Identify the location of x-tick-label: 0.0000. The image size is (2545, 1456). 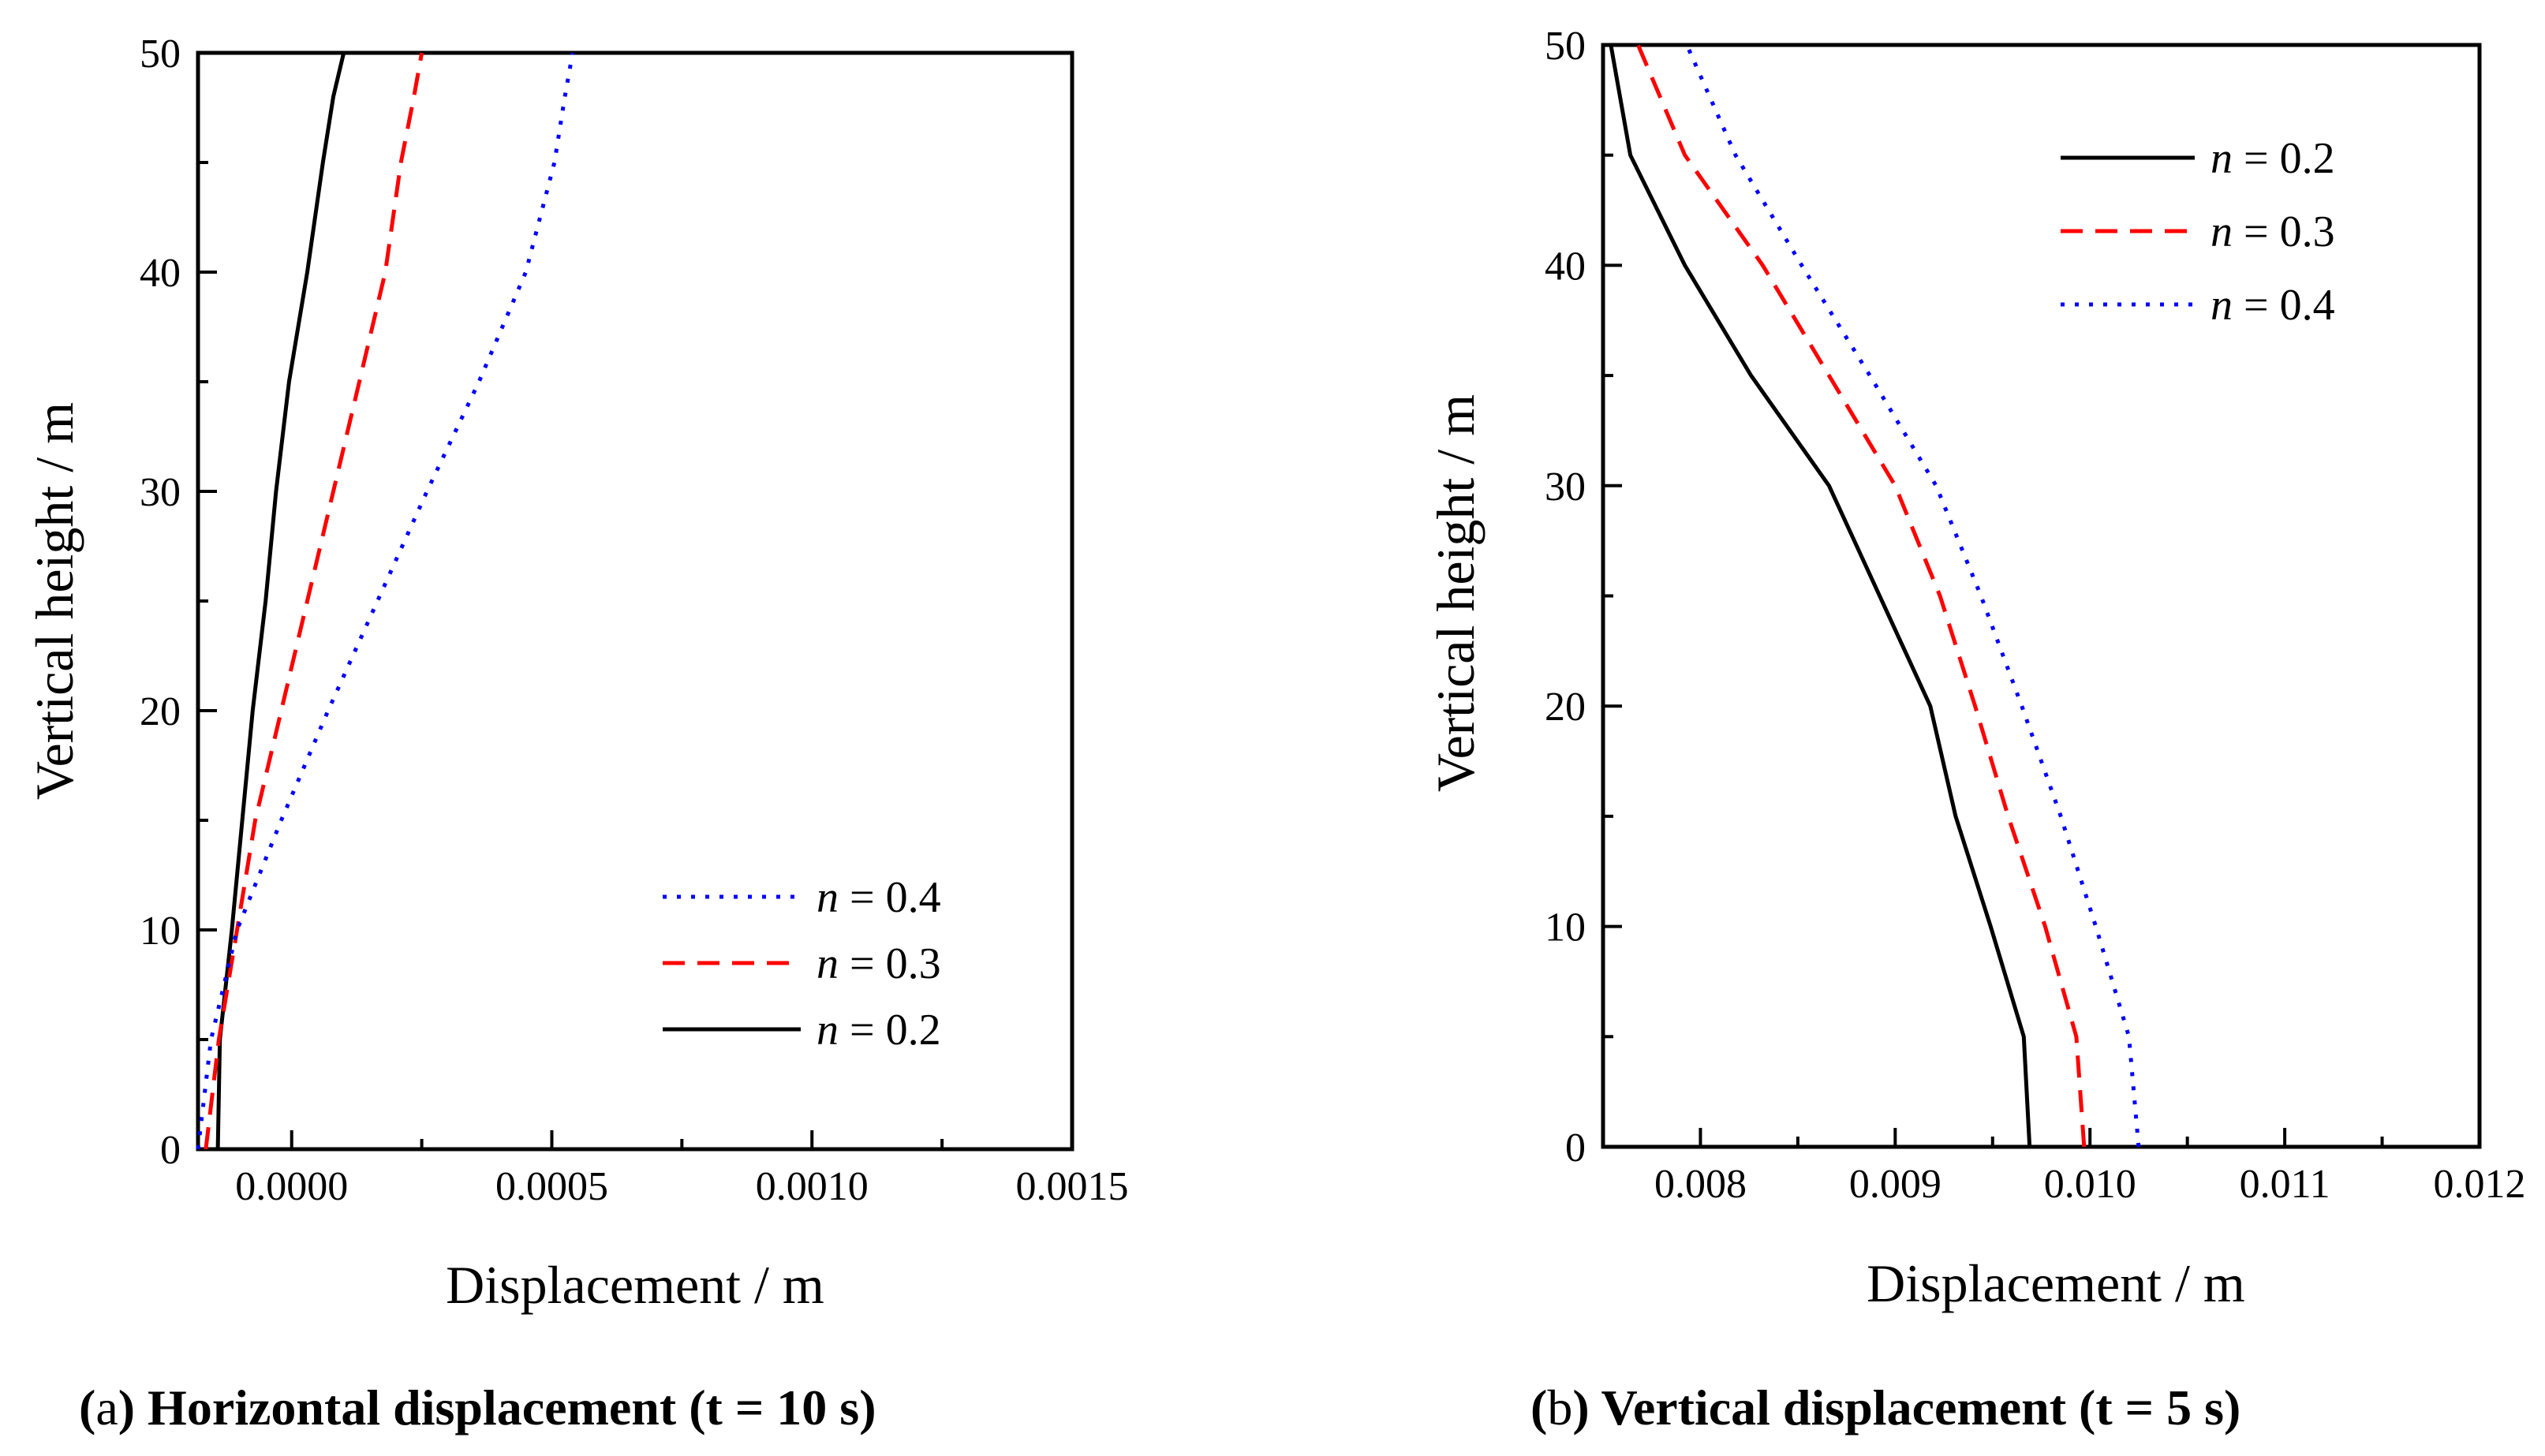
(292, 1186).